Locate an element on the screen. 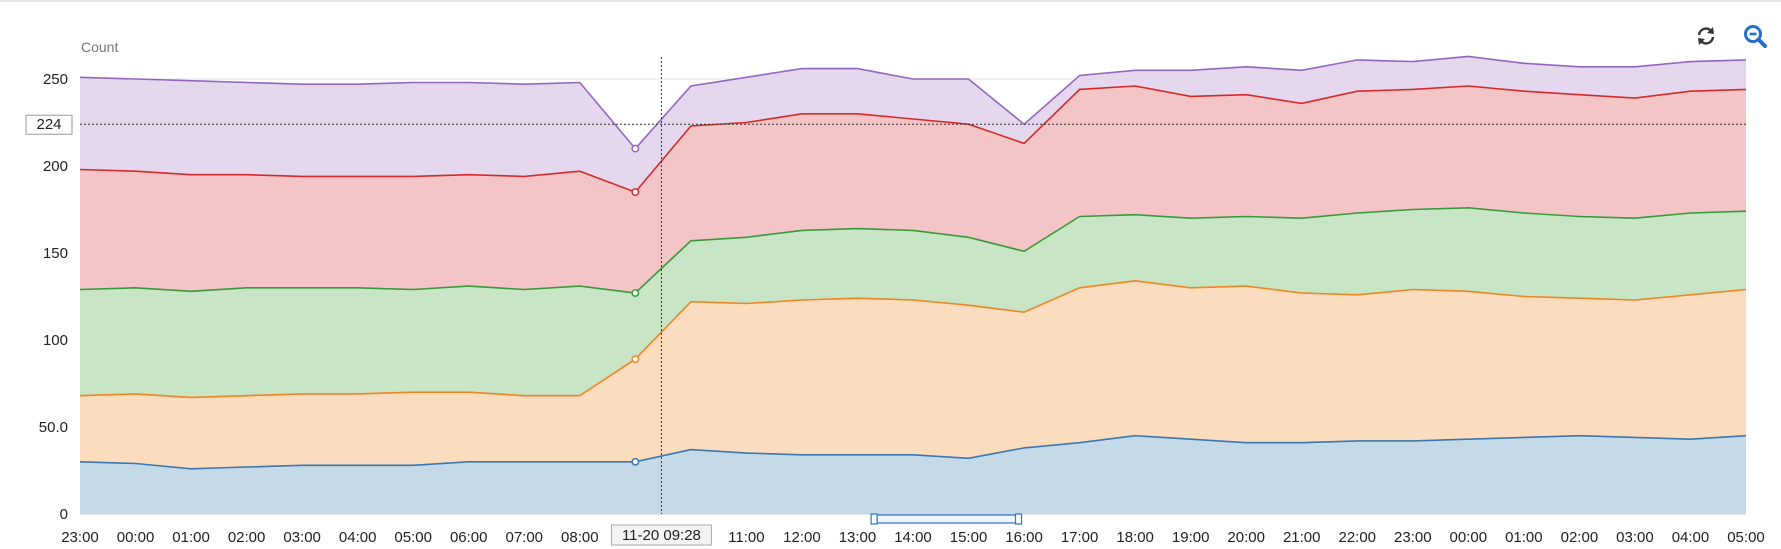  x-tick-label: 14:00 is located at coordinates (913, 537).